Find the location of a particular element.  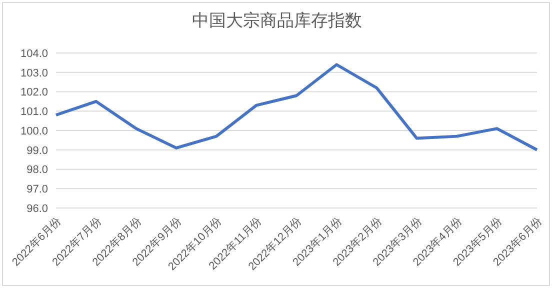

y-tick-label: 97.0 is located at coordinates (37, 190).